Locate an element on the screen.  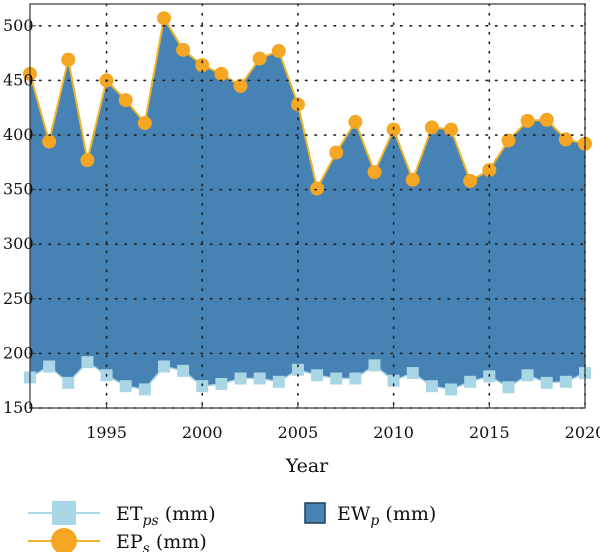
y-tick-label: 500 is located at coordinates (18, 25).